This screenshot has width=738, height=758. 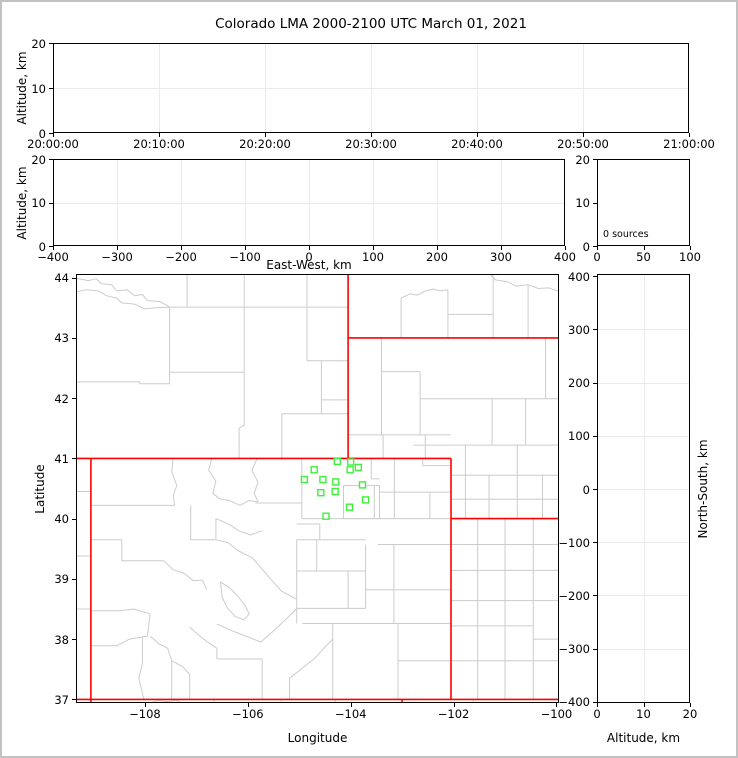 What do you see at coordinates (579, 276) in the screenshot?
I see `y-tick-label: 400` at bounding box center [579, 276].